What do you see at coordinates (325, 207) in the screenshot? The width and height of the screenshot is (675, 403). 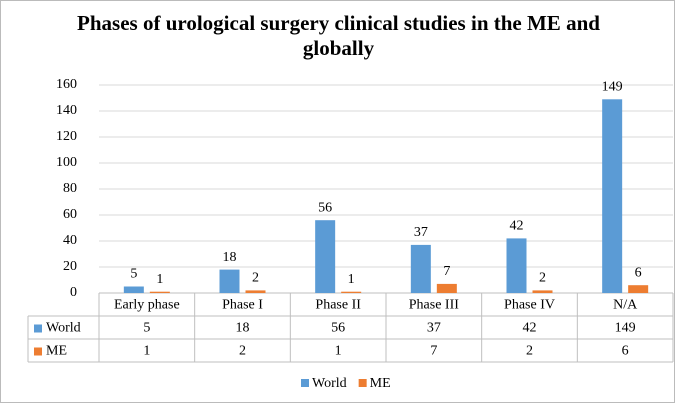 I see `data-label: 56` at bounding box center [325, 207].